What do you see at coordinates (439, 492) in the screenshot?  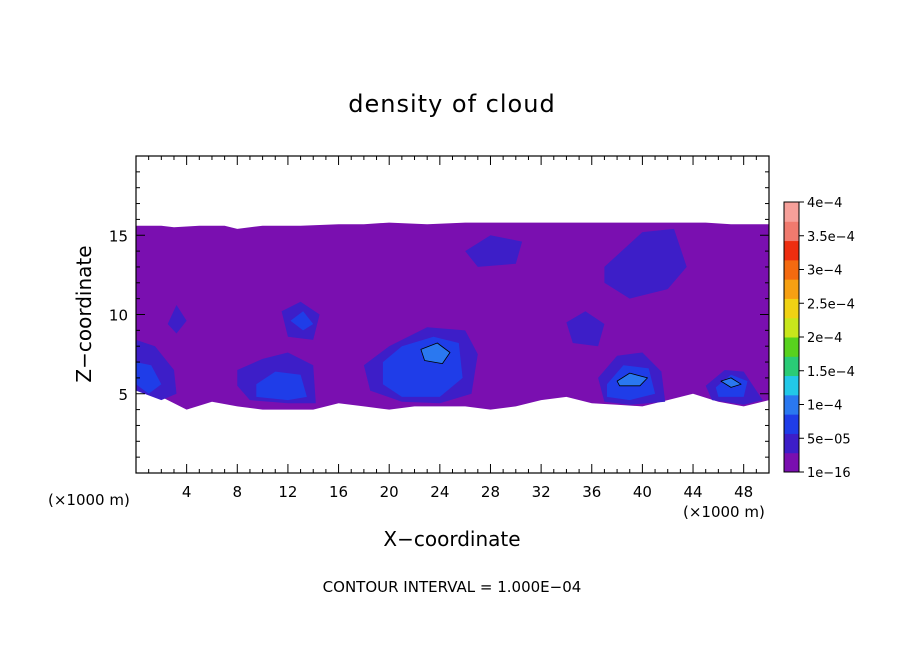 I see `x-tick-label: 24` at bounding box center [439, 492].